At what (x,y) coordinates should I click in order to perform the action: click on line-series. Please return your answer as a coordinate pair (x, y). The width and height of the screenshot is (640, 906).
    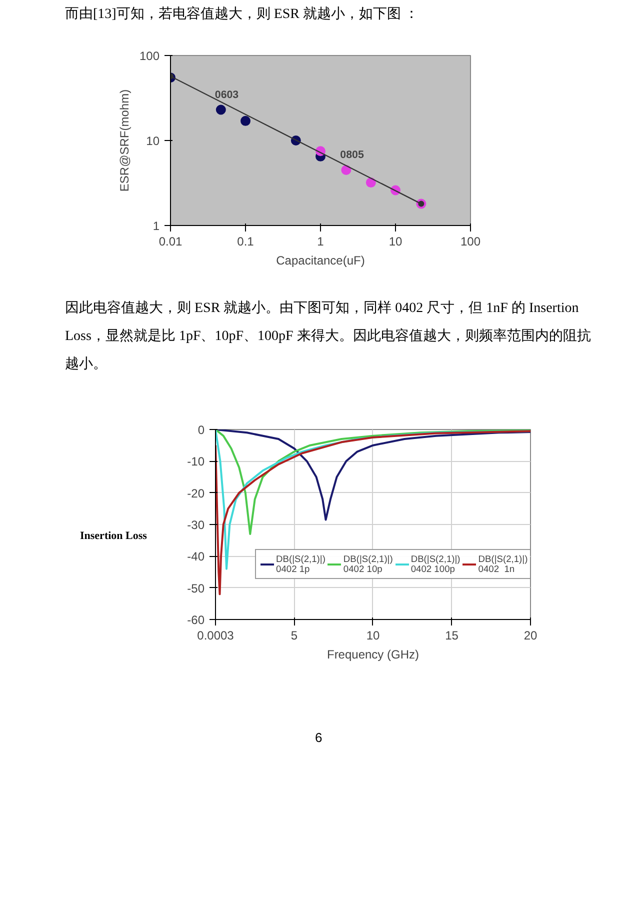
    Looking at the image, I should click on (373, 513).